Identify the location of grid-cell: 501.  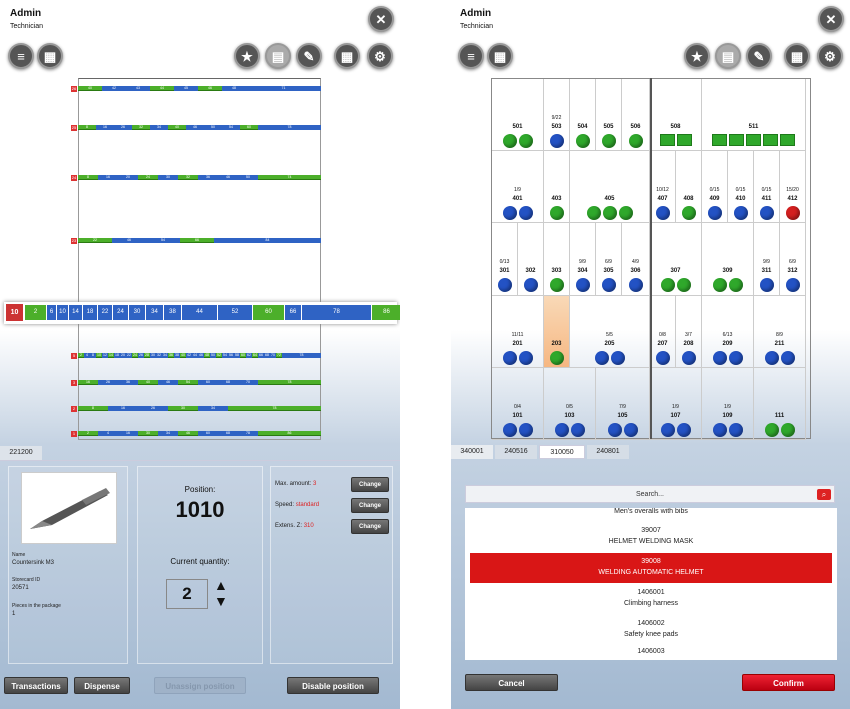
(518, 115).